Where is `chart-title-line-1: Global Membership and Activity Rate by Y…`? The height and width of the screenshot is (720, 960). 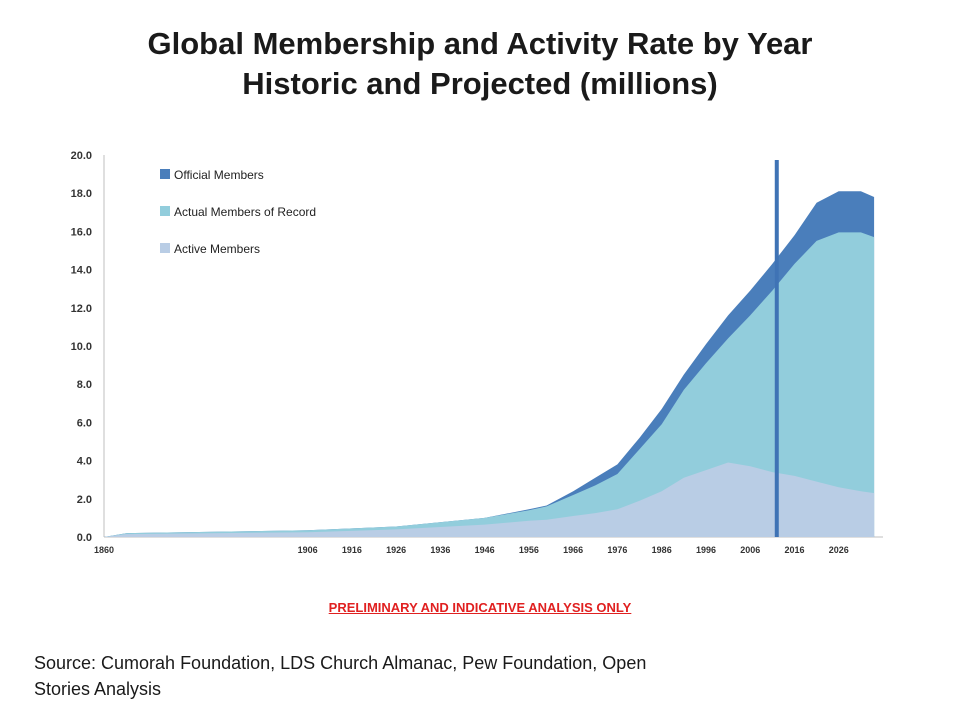 chart-title-line-1: Global Membership and Activity Rate by Y… is located at coordinates (480, 43).